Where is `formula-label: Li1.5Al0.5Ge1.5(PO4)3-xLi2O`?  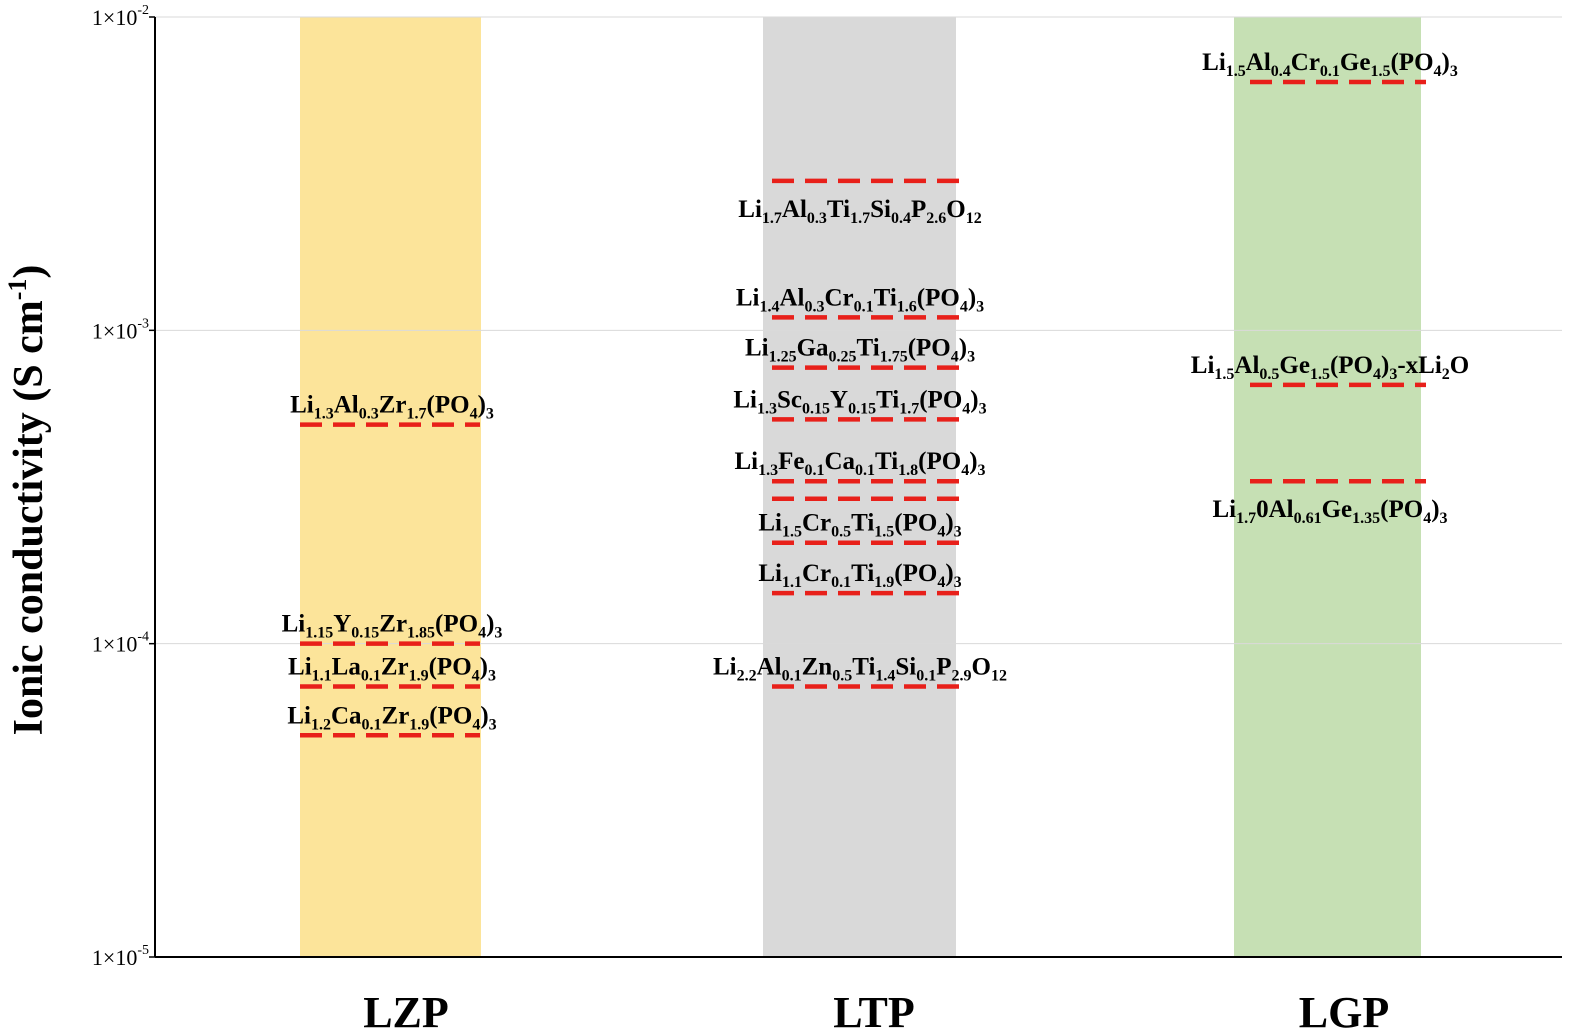 formula-label: Li1.5Al0.5Ge1.5(PO4)3-xLi2O is located at coordinates (1330, 367).